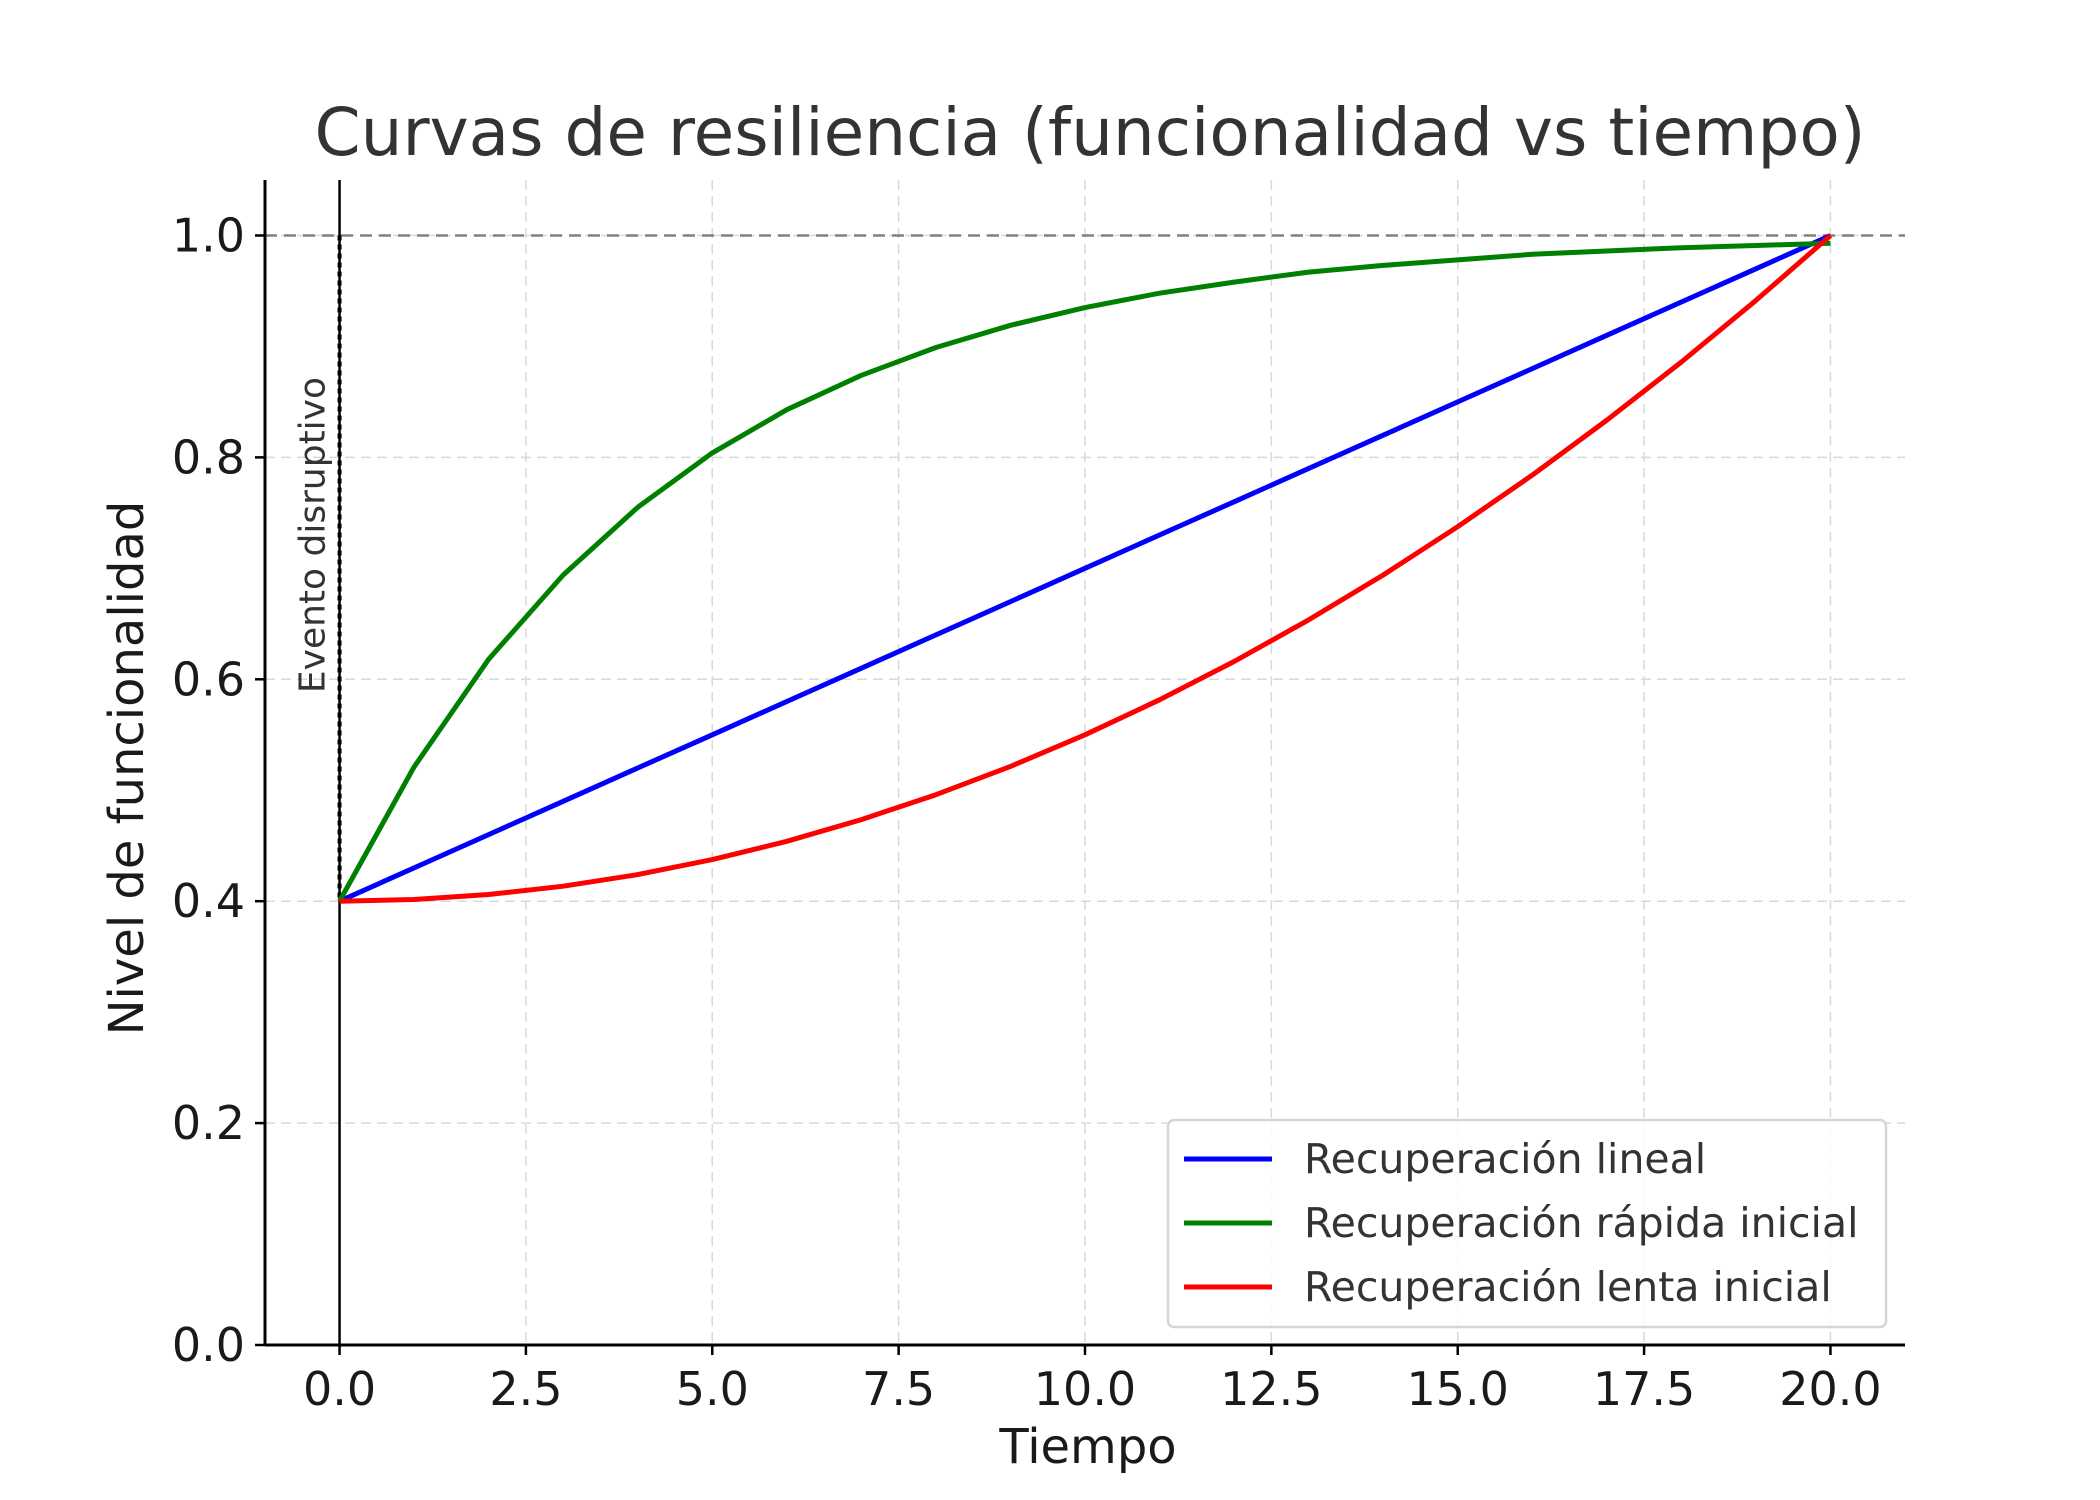 This screenshot has width=2100, height=1500. I want to click on x-tick-label: 10.0, so click(1085, 1389).